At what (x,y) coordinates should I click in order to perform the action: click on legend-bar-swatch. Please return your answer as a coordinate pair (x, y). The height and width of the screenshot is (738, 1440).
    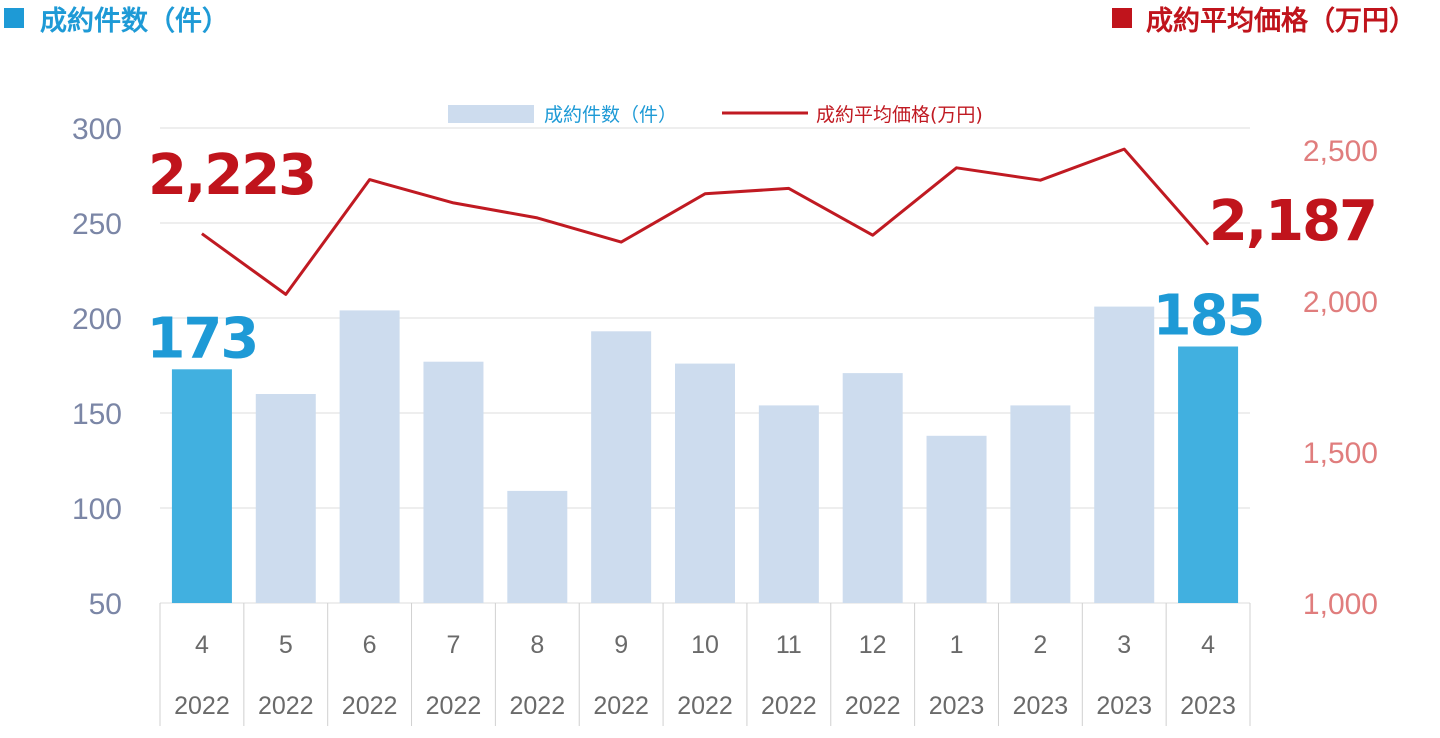
    Looking at the image, I should click on (491, 114).